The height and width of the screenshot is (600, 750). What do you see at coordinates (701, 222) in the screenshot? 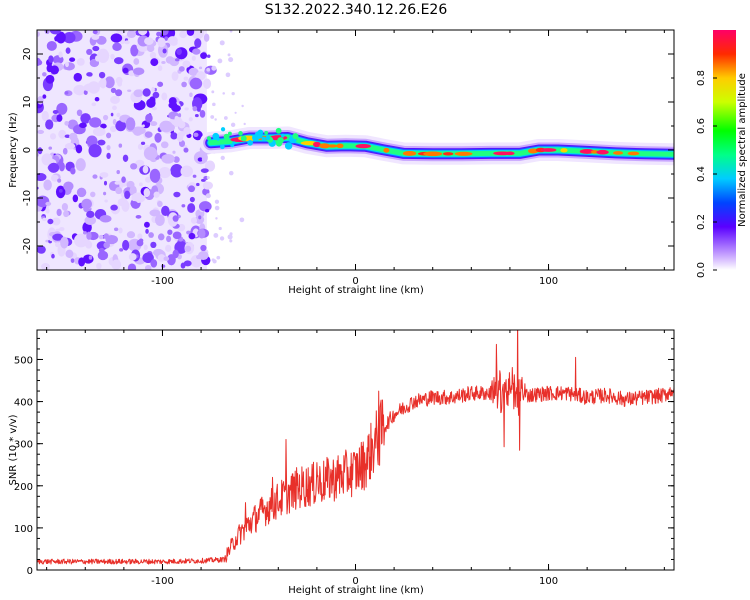
I see `colorbar-tick-label: 0.2` at bounding box center [701, 222].